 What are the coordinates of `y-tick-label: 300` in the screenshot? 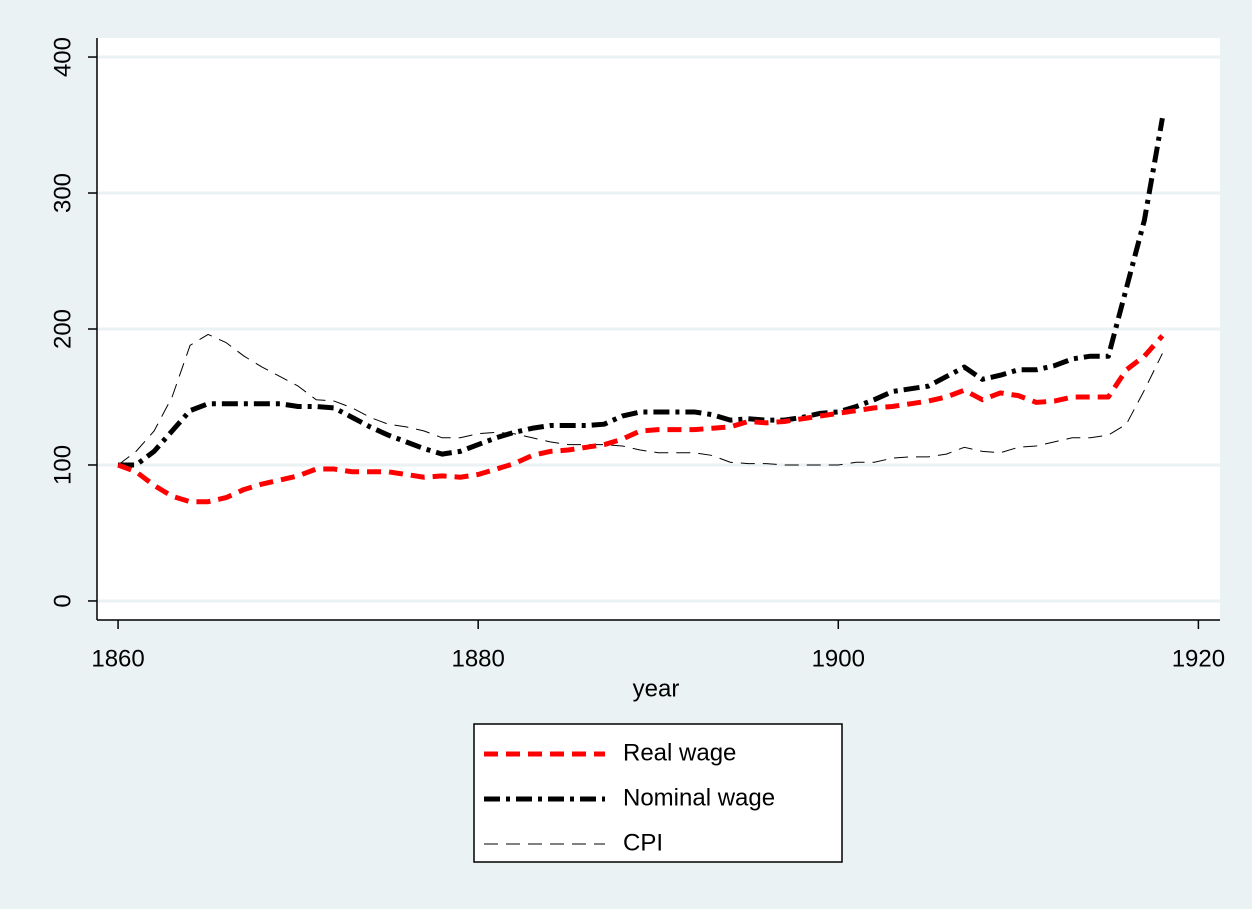 It's located at (62, 193).